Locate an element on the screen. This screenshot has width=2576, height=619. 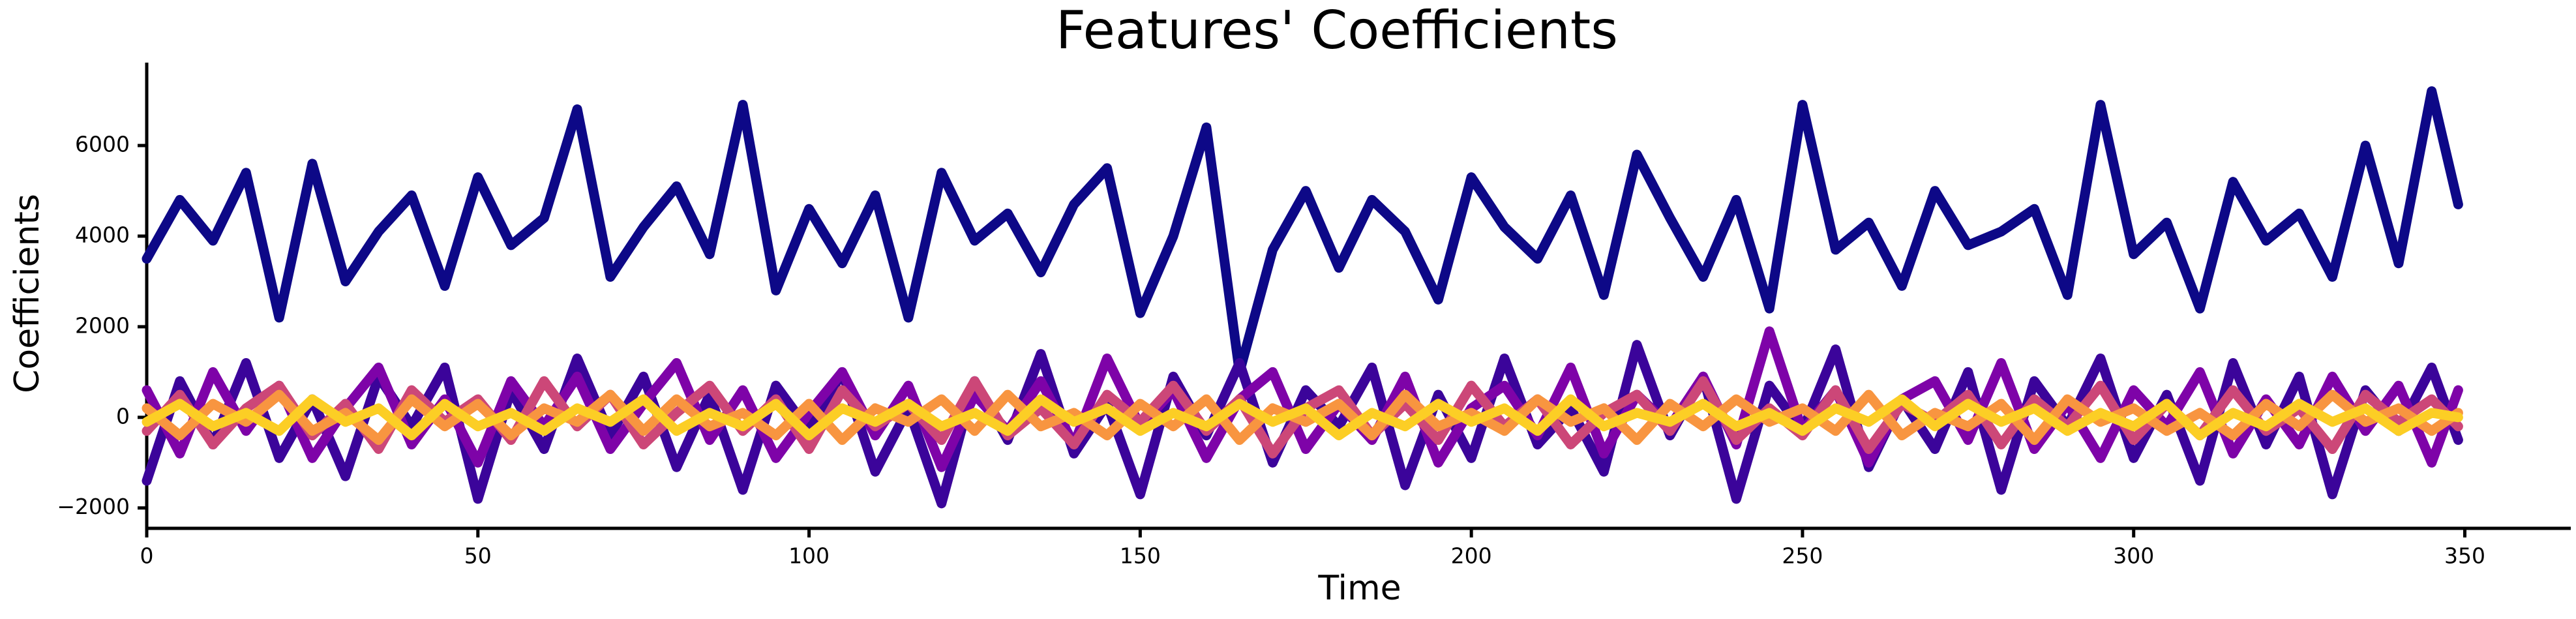
chart-title: Features' Coefficients is located at coordinates (1337, 30).